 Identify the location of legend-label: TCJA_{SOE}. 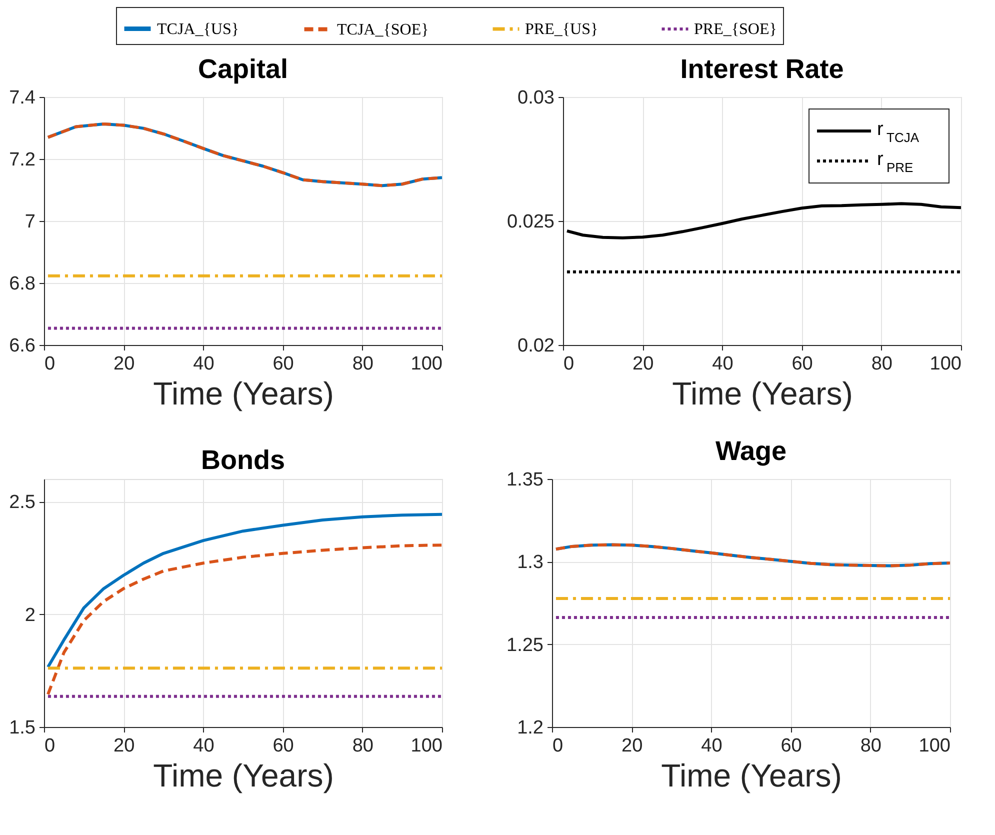
(383, 29).